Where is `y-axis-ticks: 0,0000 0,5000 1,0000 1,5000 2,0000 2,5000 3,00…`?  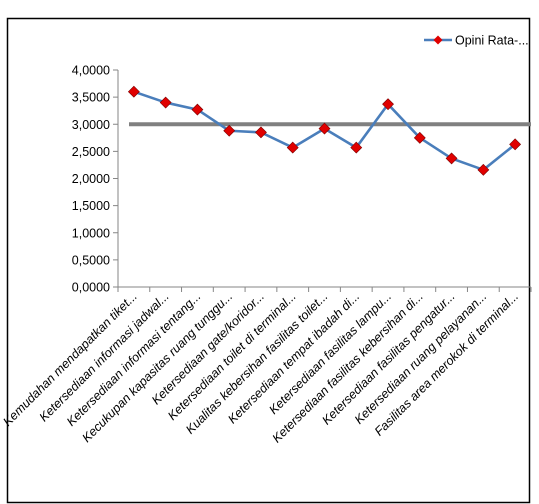 y-axis-ticks: 0,0000 0,5000 1,0000 1,5000 2,0000 2,5000 3,00… is located at coordinates (95, 179).